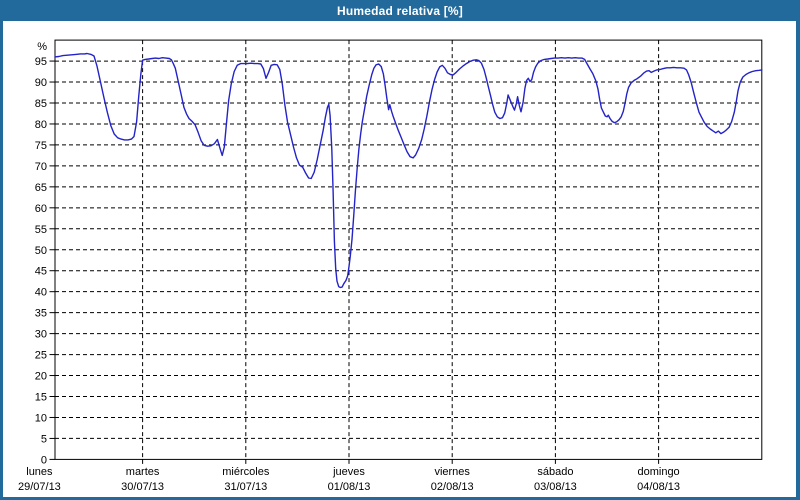 This screenshot has height=500, width=800. Describe the element at coordinates (44, 460) in the screenshot. I see `y-tick-label: 0` at that location.